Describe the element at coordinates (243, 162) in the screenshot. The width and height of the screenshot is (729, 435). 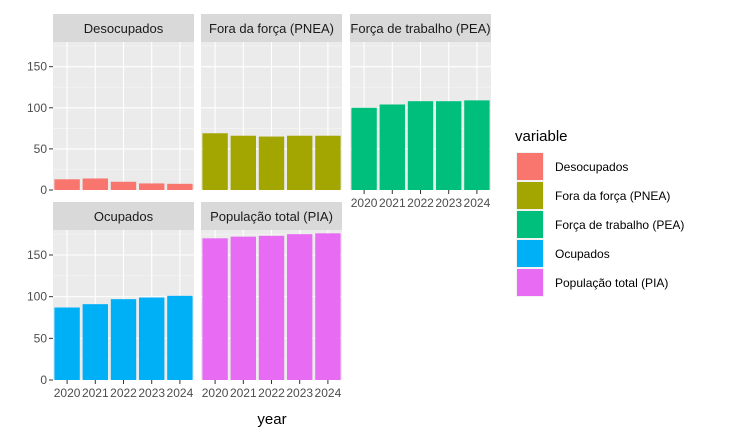
I see `bar-fora-da-forca-pnea-2021` at that location.